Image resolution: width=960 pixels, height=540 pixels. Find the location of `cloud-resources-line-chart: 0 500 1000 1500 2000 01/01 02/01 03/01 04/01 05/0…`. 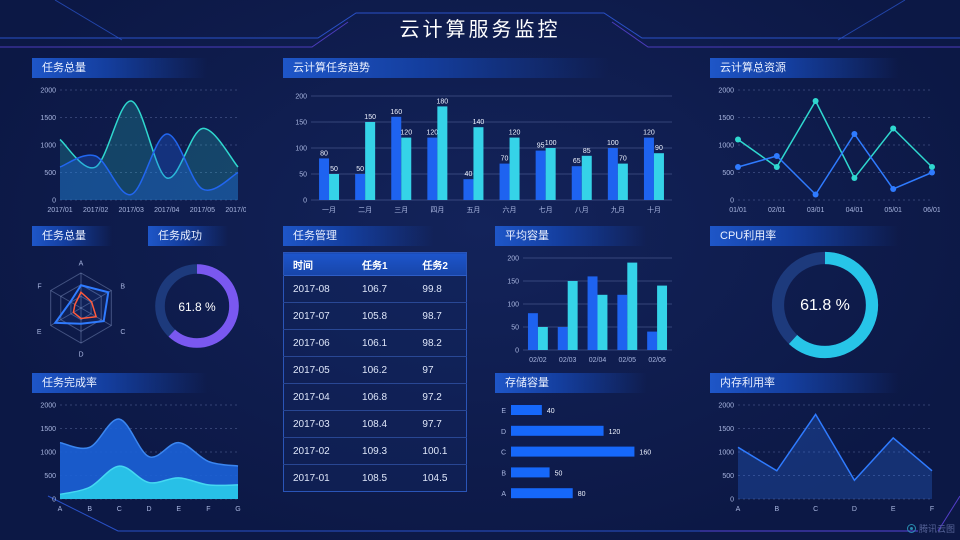

cloud-resources-line-chart: 0 500 1000 1500 2000 01/01 02/01 03/01 04/01 05/0… is located at coordinates (825, 148).